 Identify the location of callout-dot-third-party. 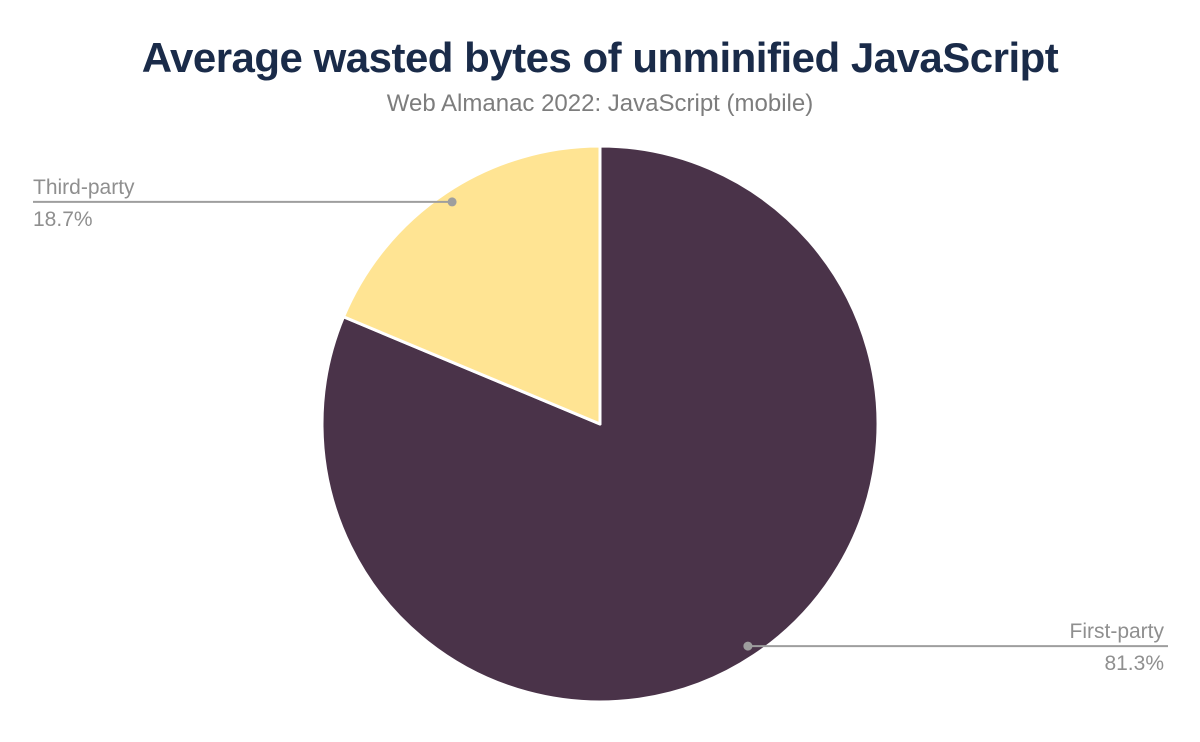
(452, 202).